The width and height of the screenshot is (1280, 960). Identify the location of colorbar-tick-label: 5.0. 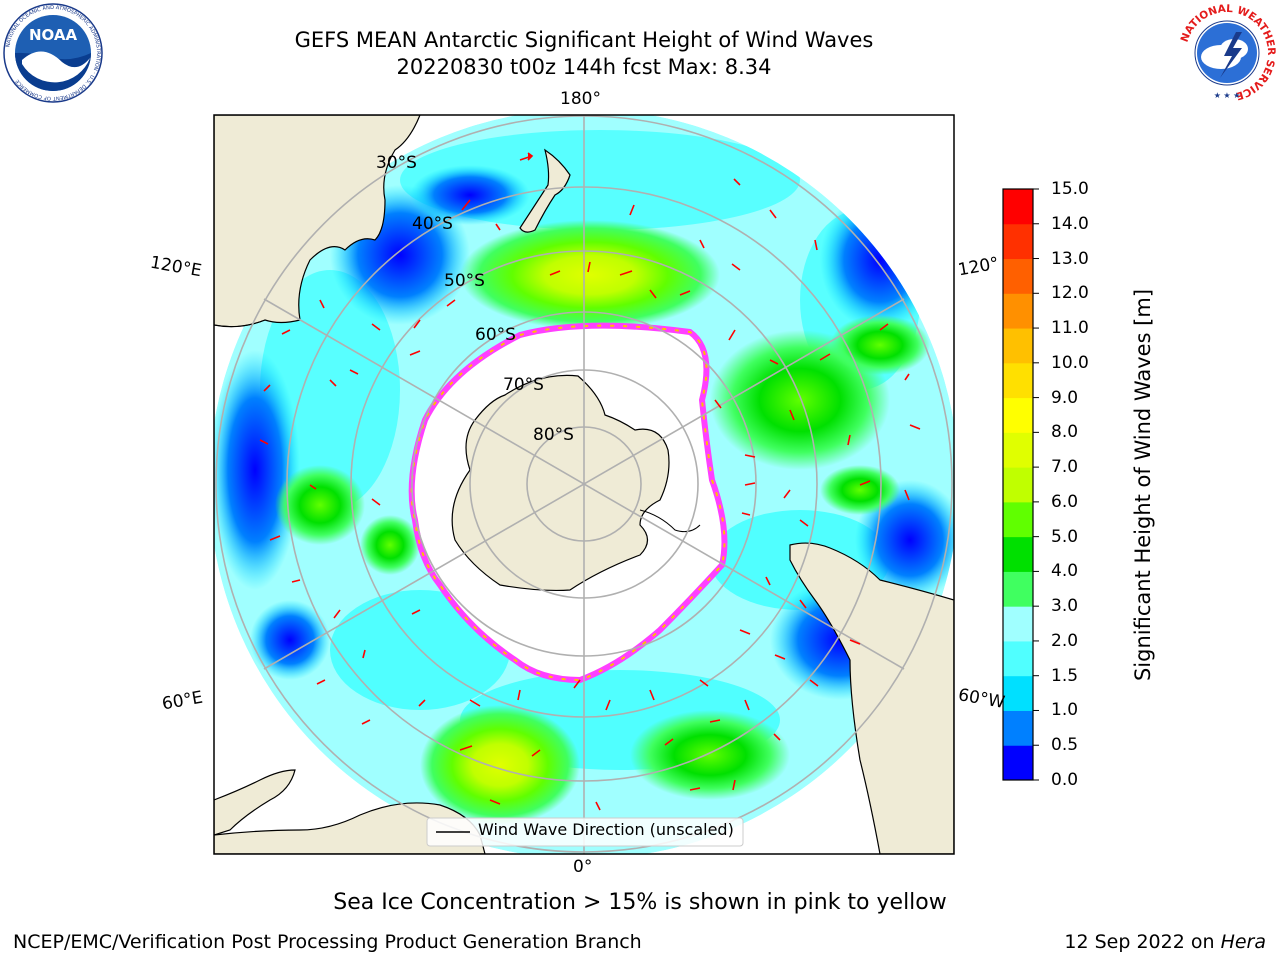
(1065, 536).